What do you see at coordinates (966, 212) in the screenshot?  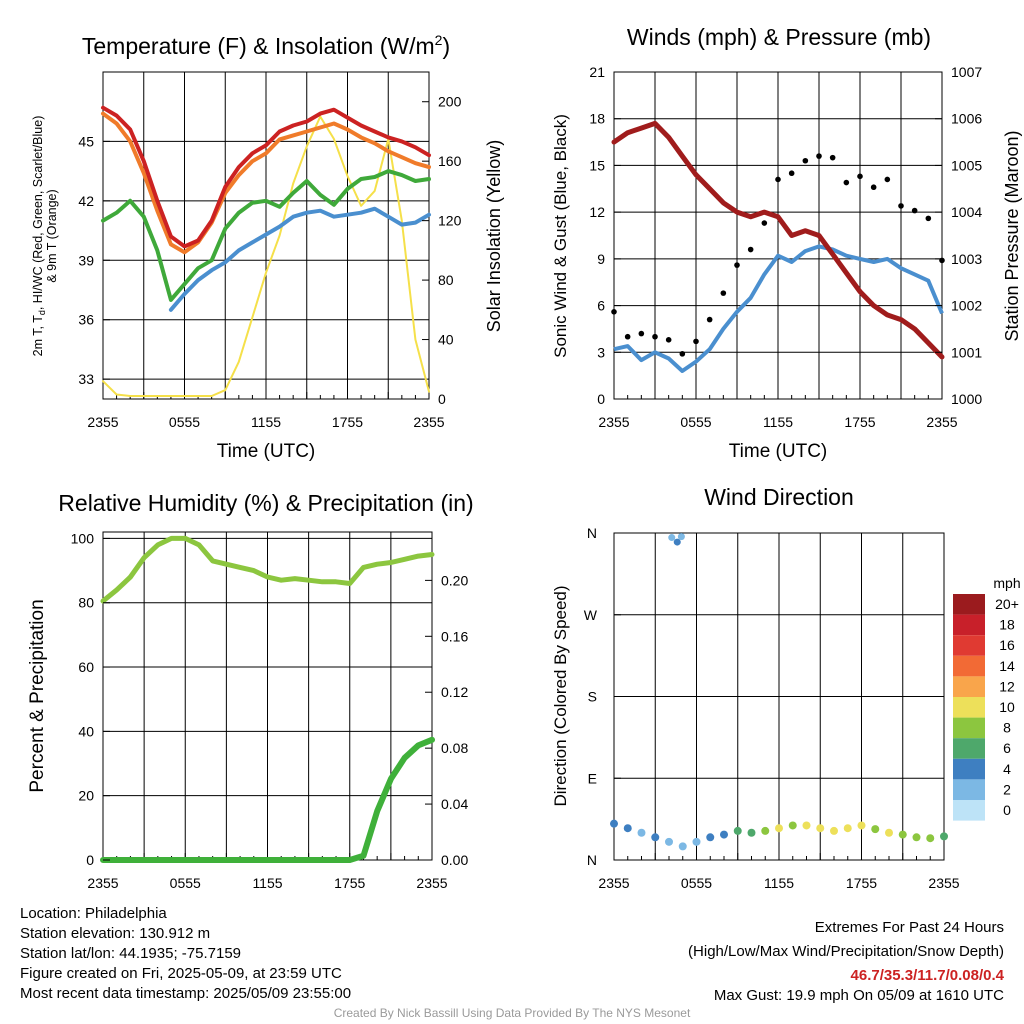 I see `right-tick-label-1004: 1004` at bounding box center [966, 212].